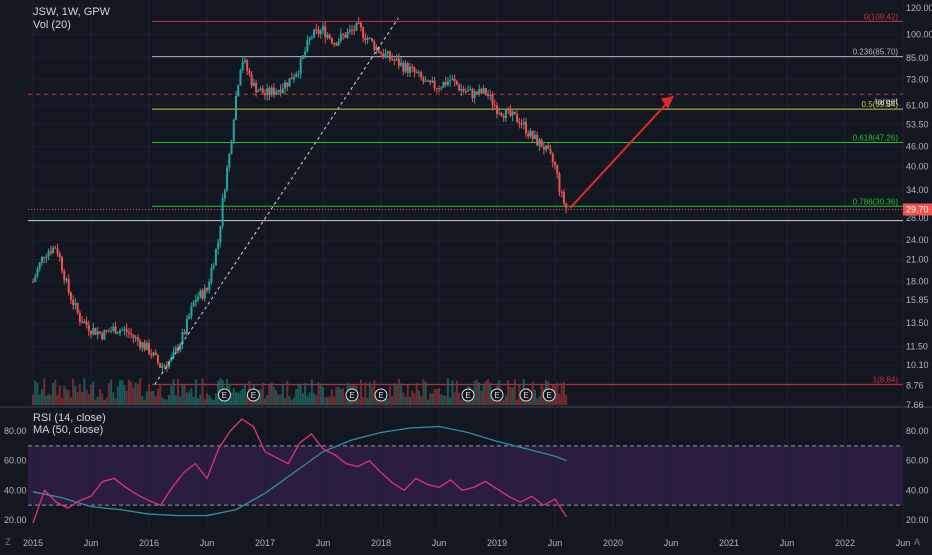  Describe the element at coordinates (917, 520) in the screenshot. I see `rsi-y-tick-right: 20.00` at that location.